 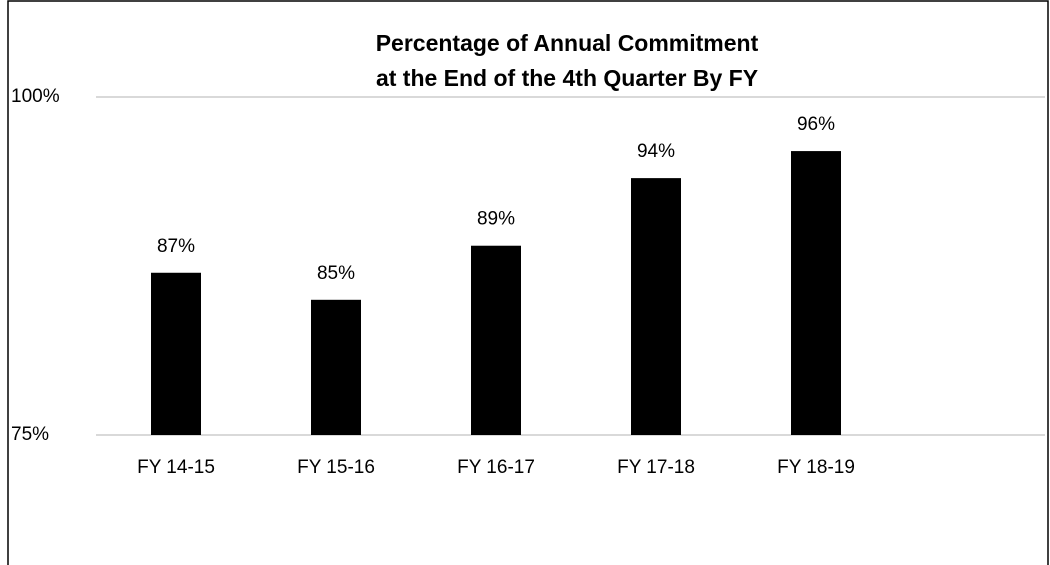 What do you see at coordinates (816, 124) in the screenshot?
I see `value-label: 96%` at bounding box center [816, 124].